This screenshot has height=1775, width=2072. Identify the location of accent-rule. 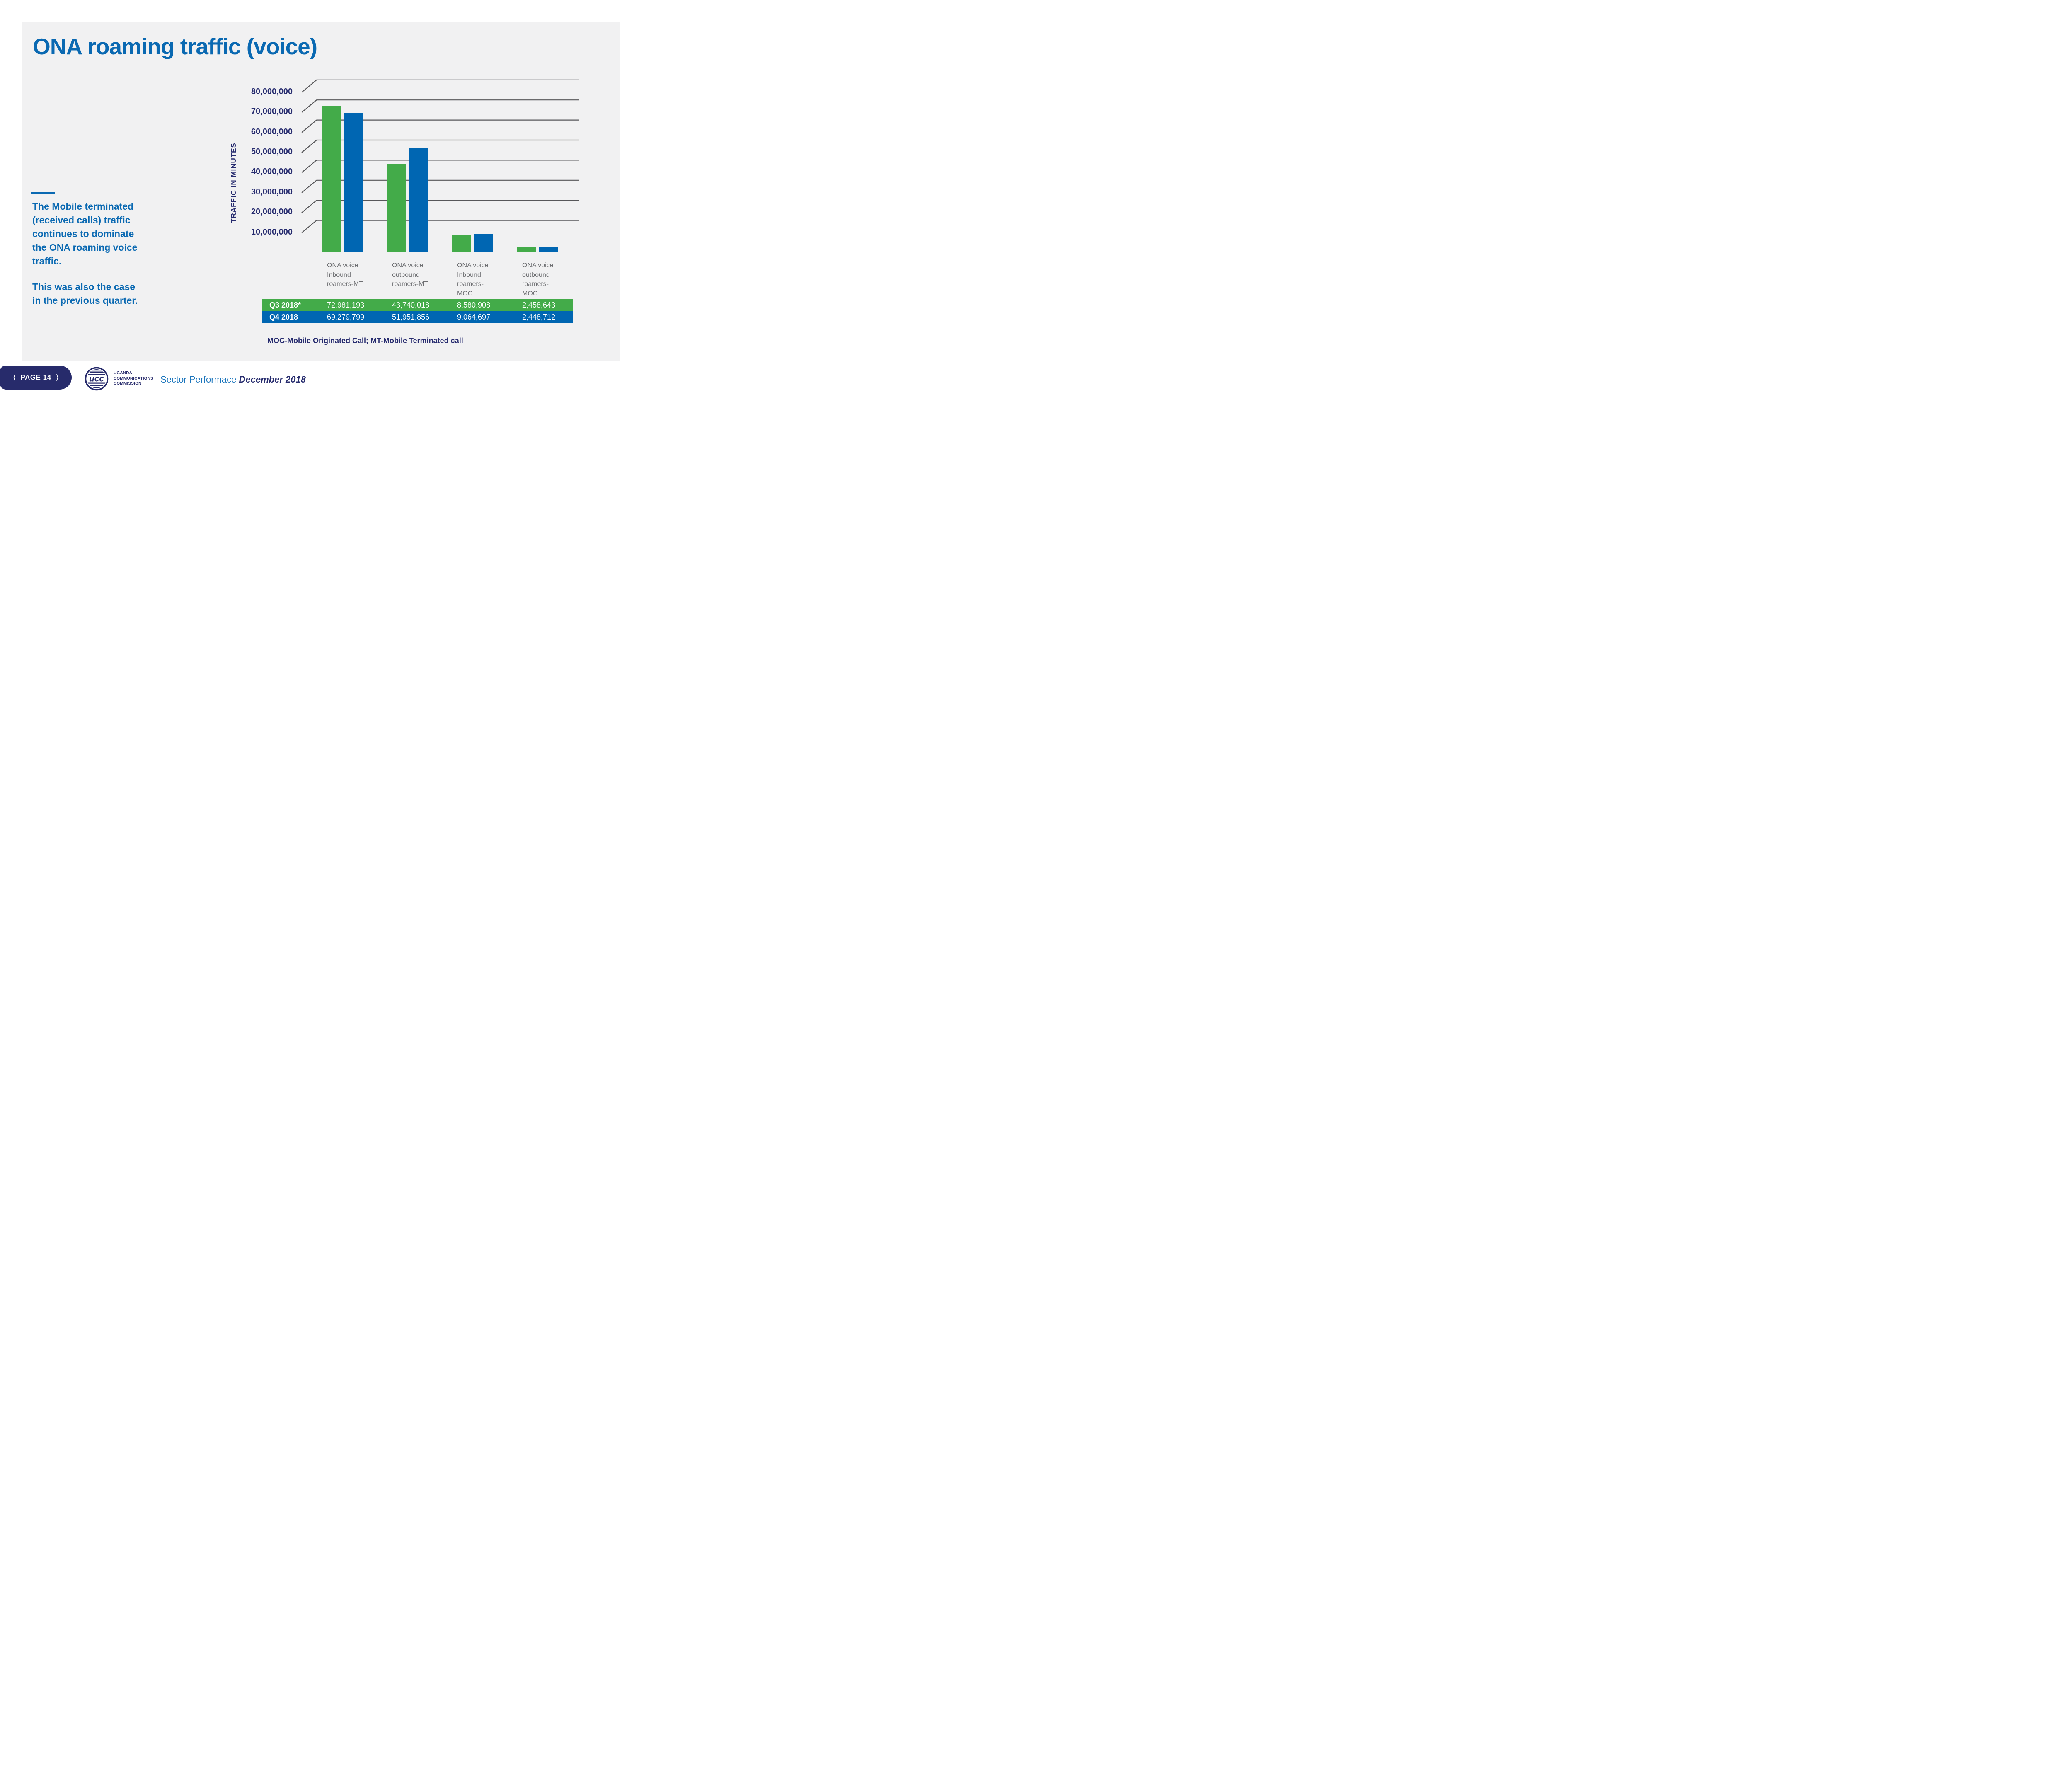
(43, 193).